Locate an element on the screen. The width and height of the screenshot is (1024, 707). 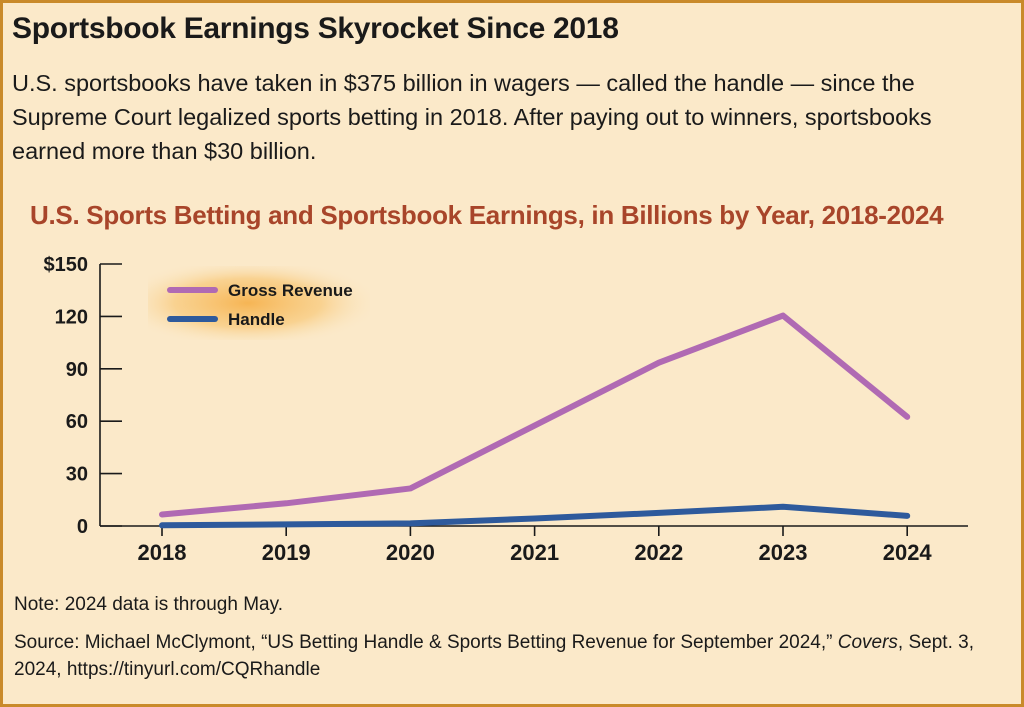
x-tick-label: 2021 is located at coordinates (534, 552).